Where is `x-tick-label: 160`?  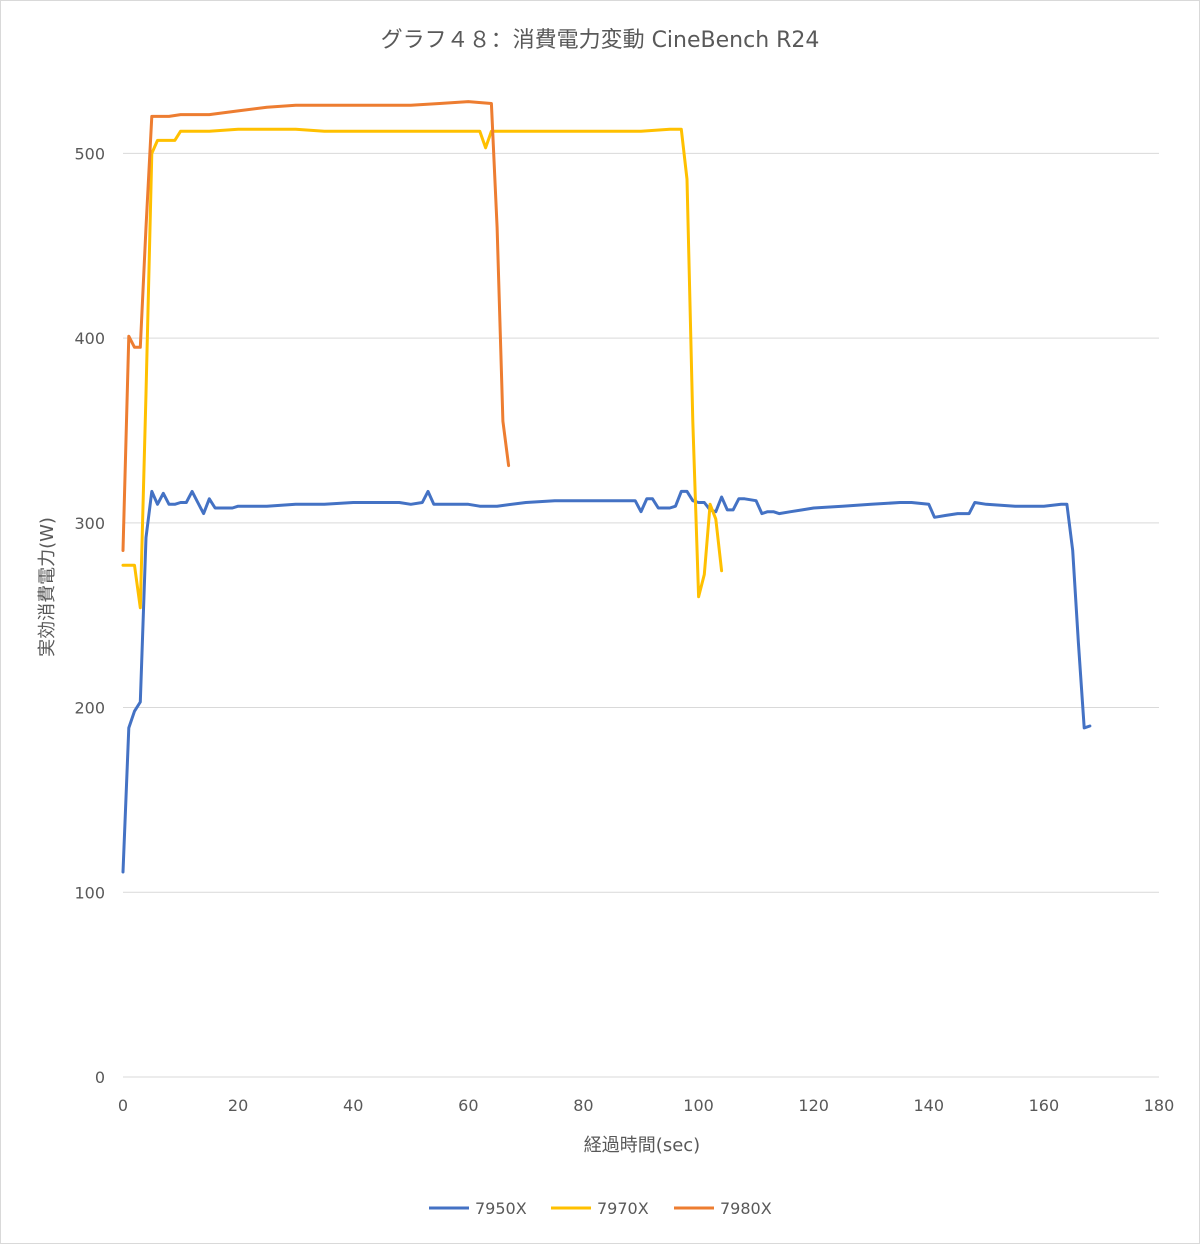 x-tick-label: 160 is located at coordinates (1044, 1105).